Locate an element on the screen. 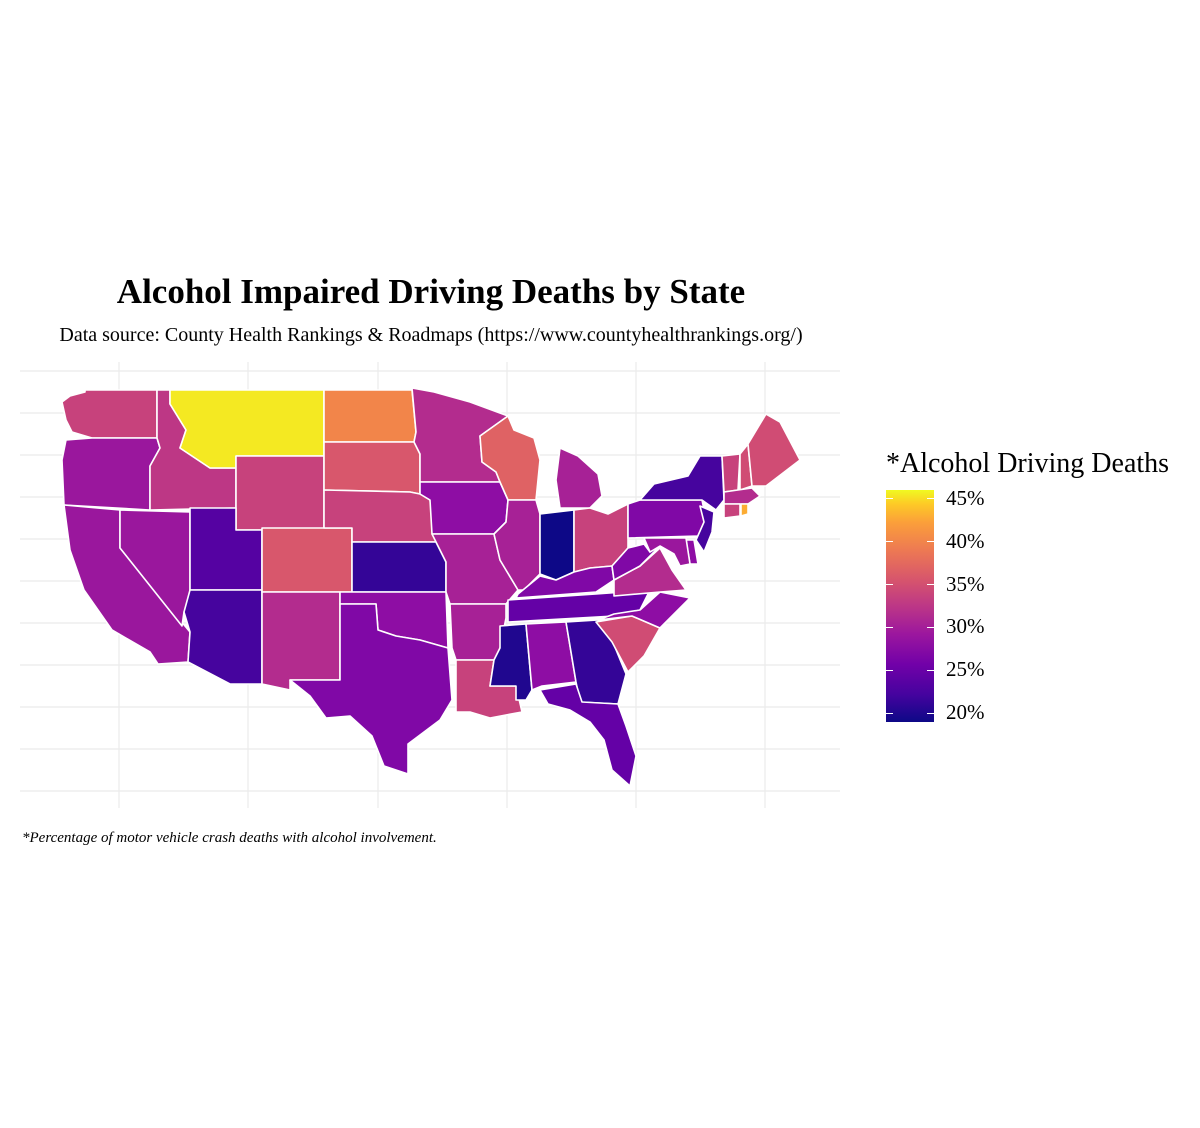 The image size is (1200, 1128). state-illinois is located at coordinates (517, 545).